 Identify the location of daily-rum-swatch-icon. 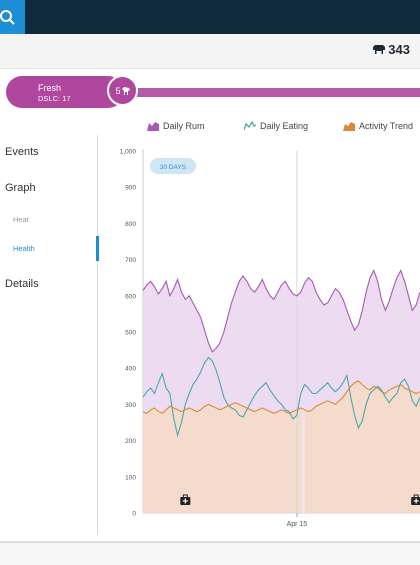
(153, 126).